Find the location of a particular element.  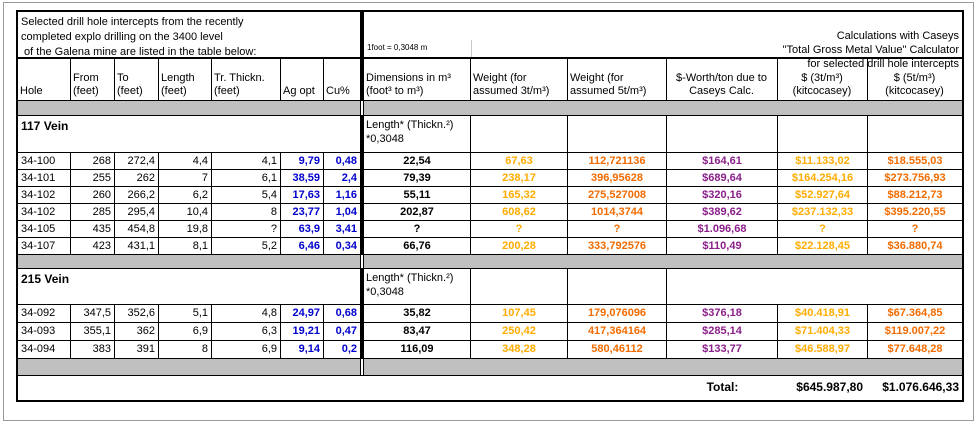

section-header-117: 117 Vein Length* (Thickn.²) *0,3048 is located at coordinates (490, 134).